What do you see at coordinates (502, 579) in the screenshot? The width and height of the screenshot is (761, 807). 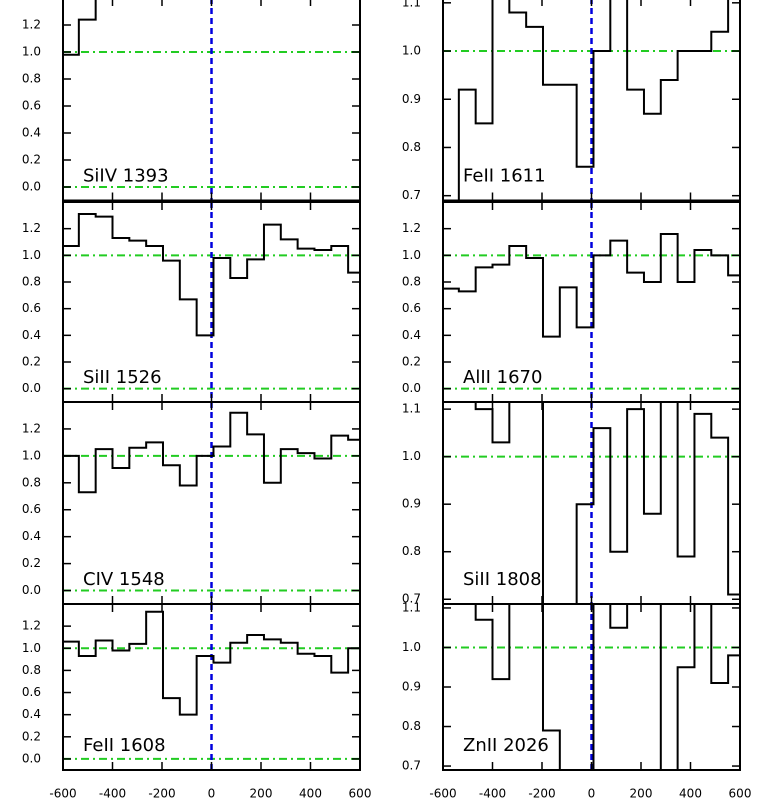 I see `panel-label: SiII 1808` at bounding box center [502, 579].